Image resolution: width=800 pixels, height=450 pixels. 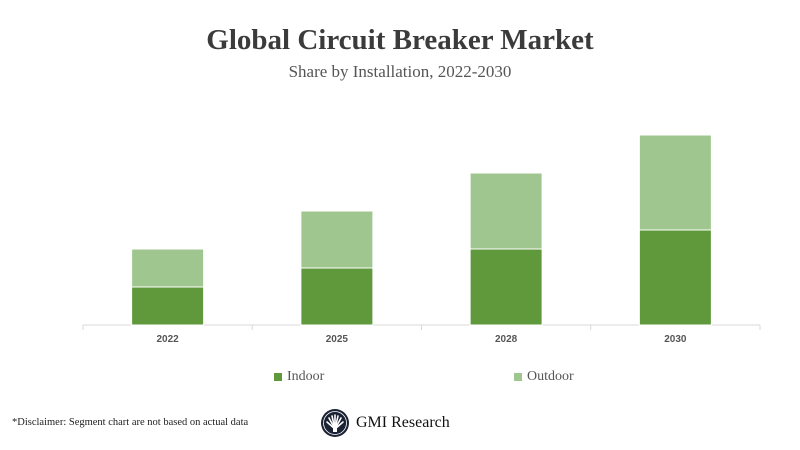 I want to click on bar-indoor-2028, so click(x=506, y=287).